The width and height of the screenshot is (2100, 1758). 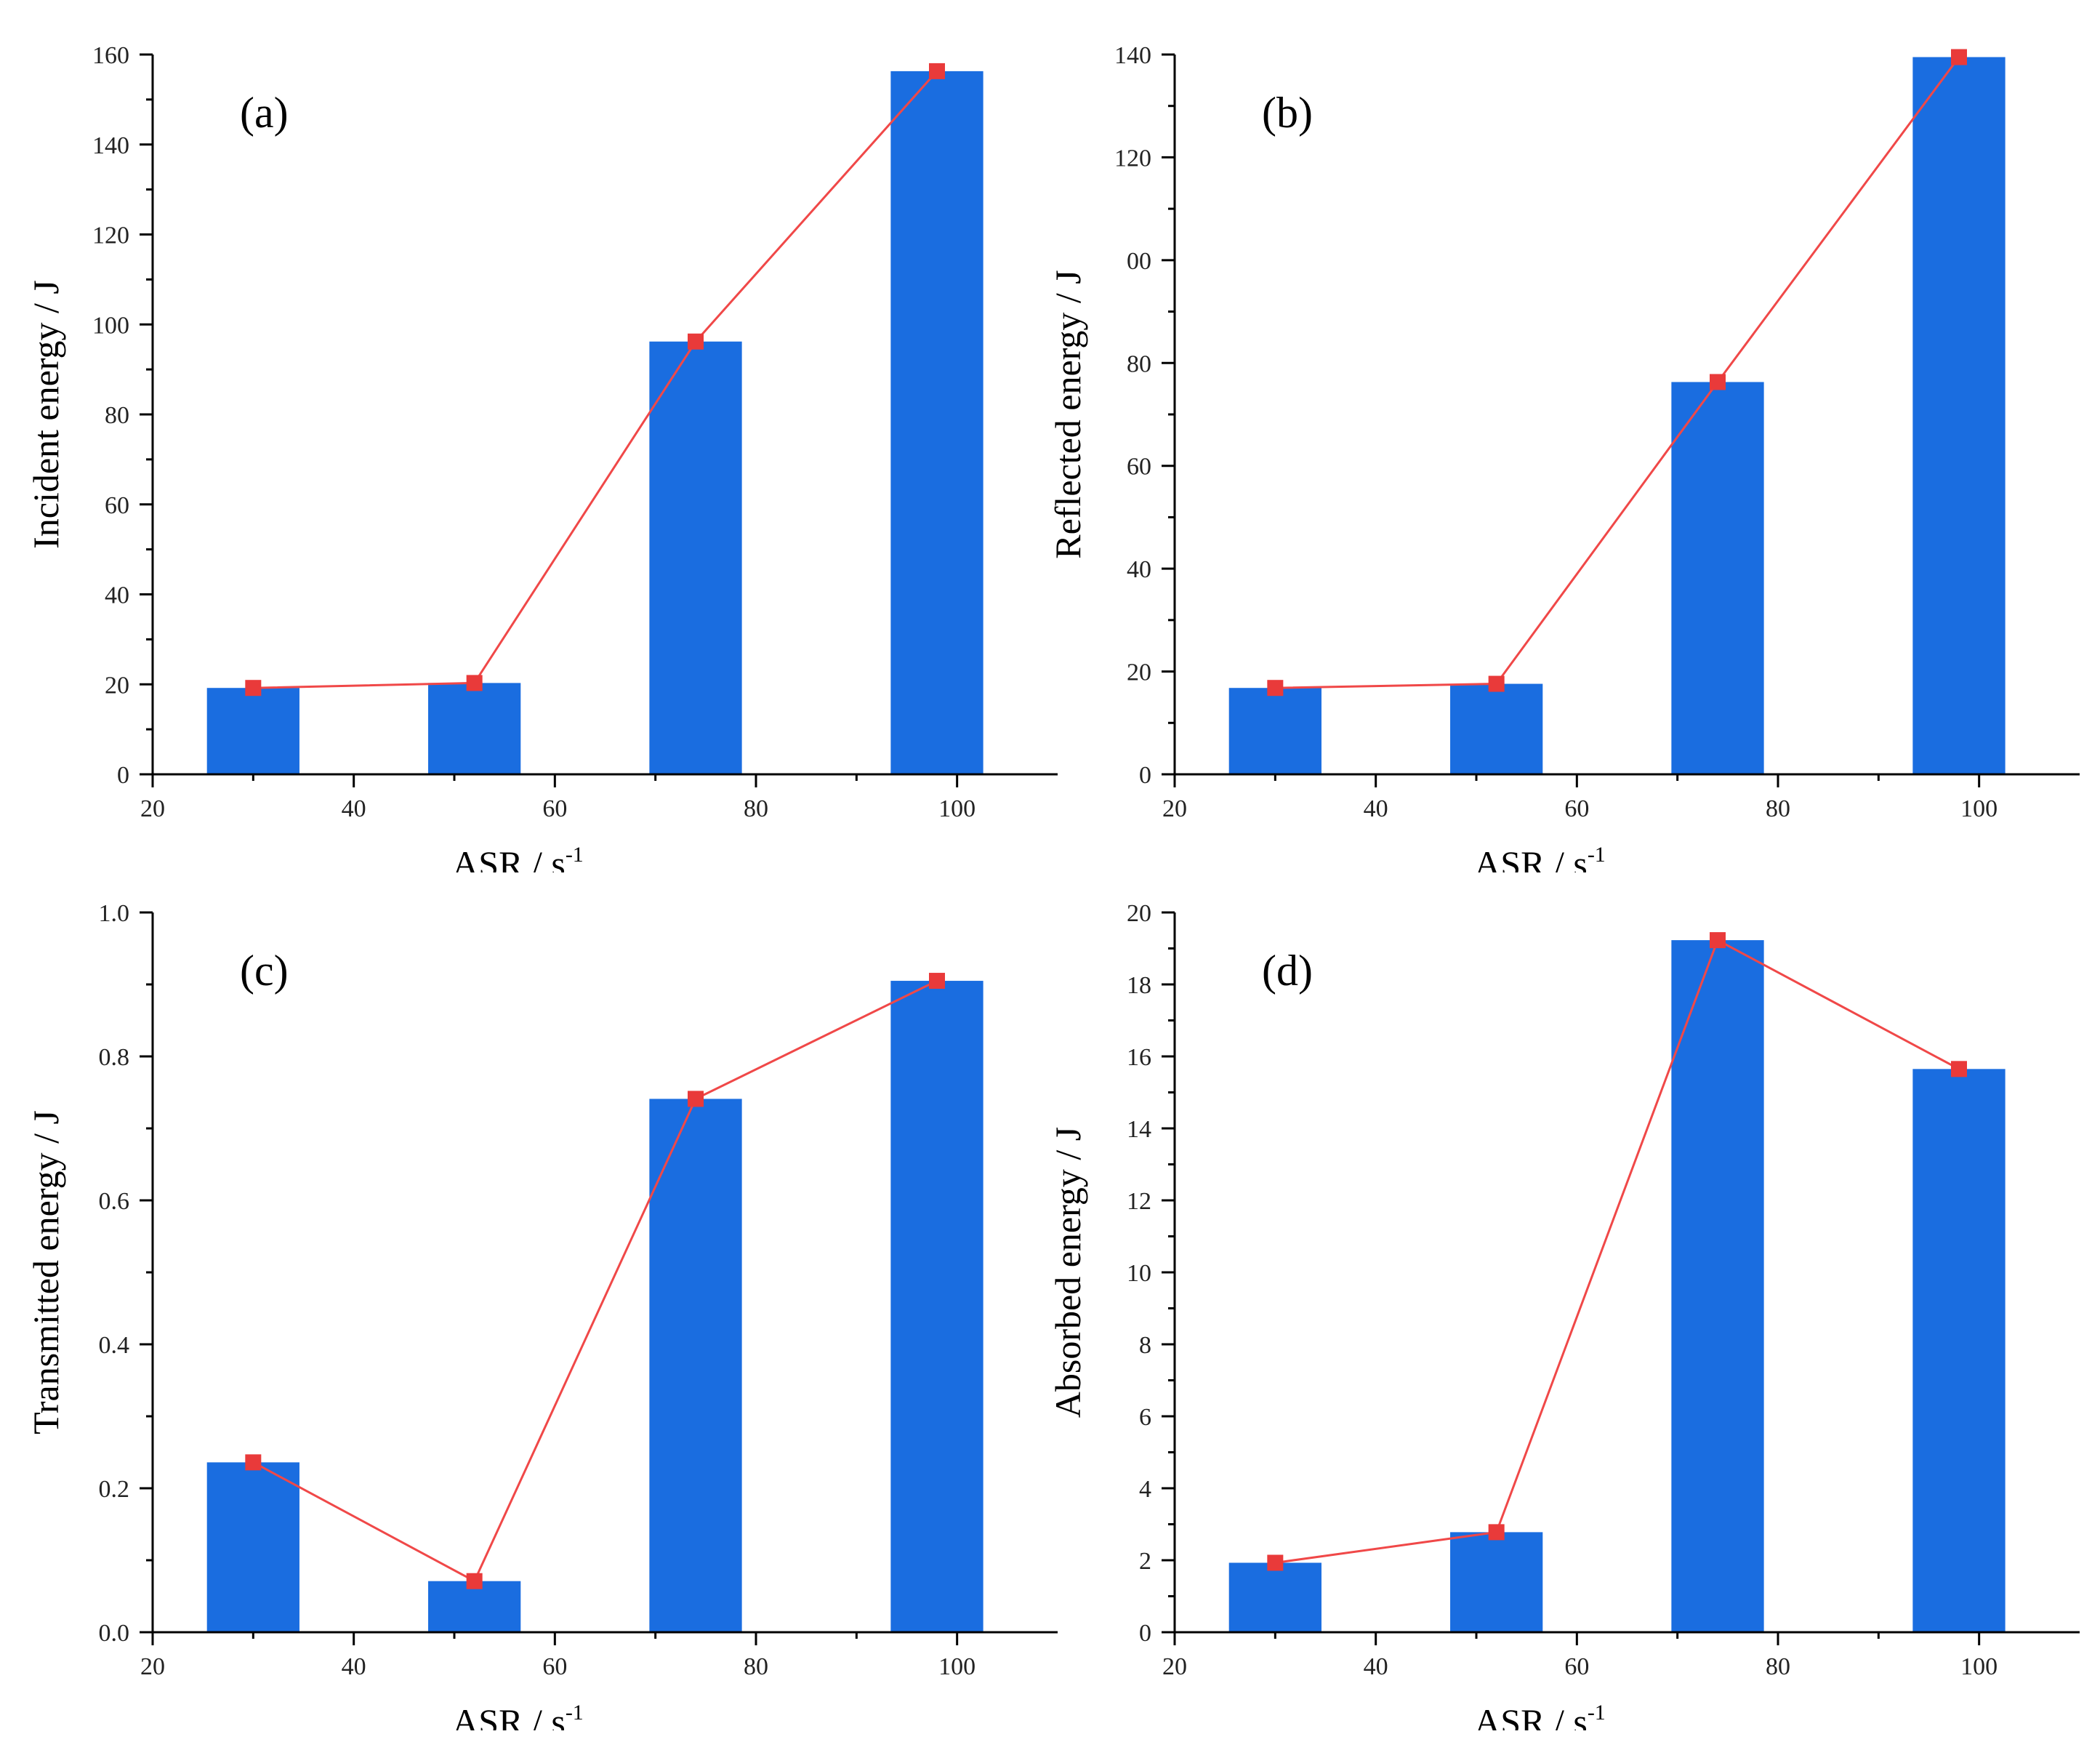 What do you see at coordinates (264, 113) in the screenshot?
I see `panel-label: (a)` at bounding box center [264, 113].